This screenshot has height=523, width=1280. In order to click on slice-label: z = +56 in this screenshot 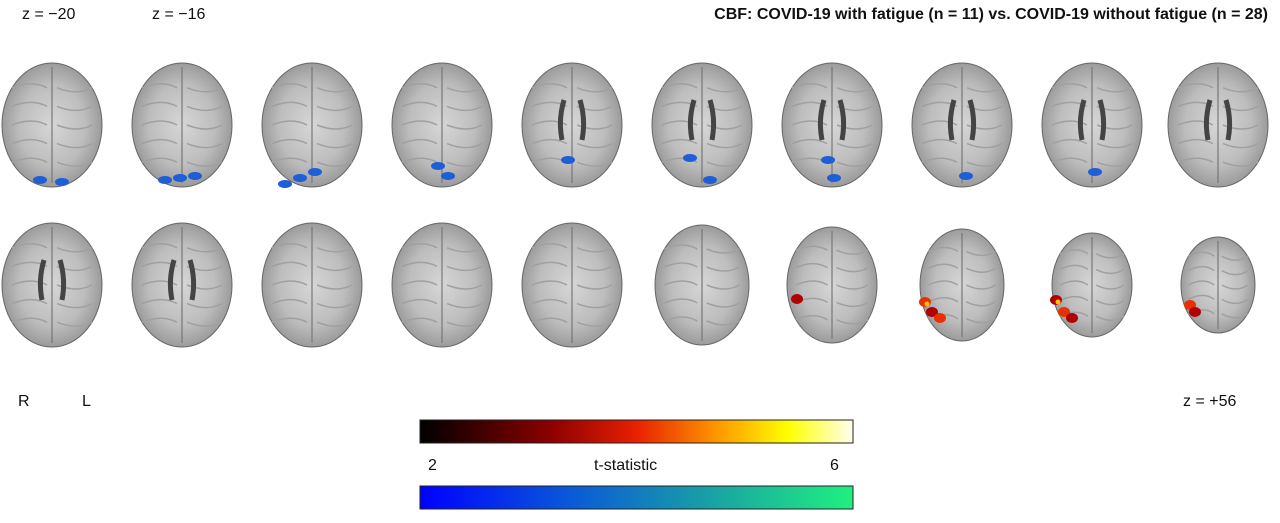, I will do `click(1210, 401)`.